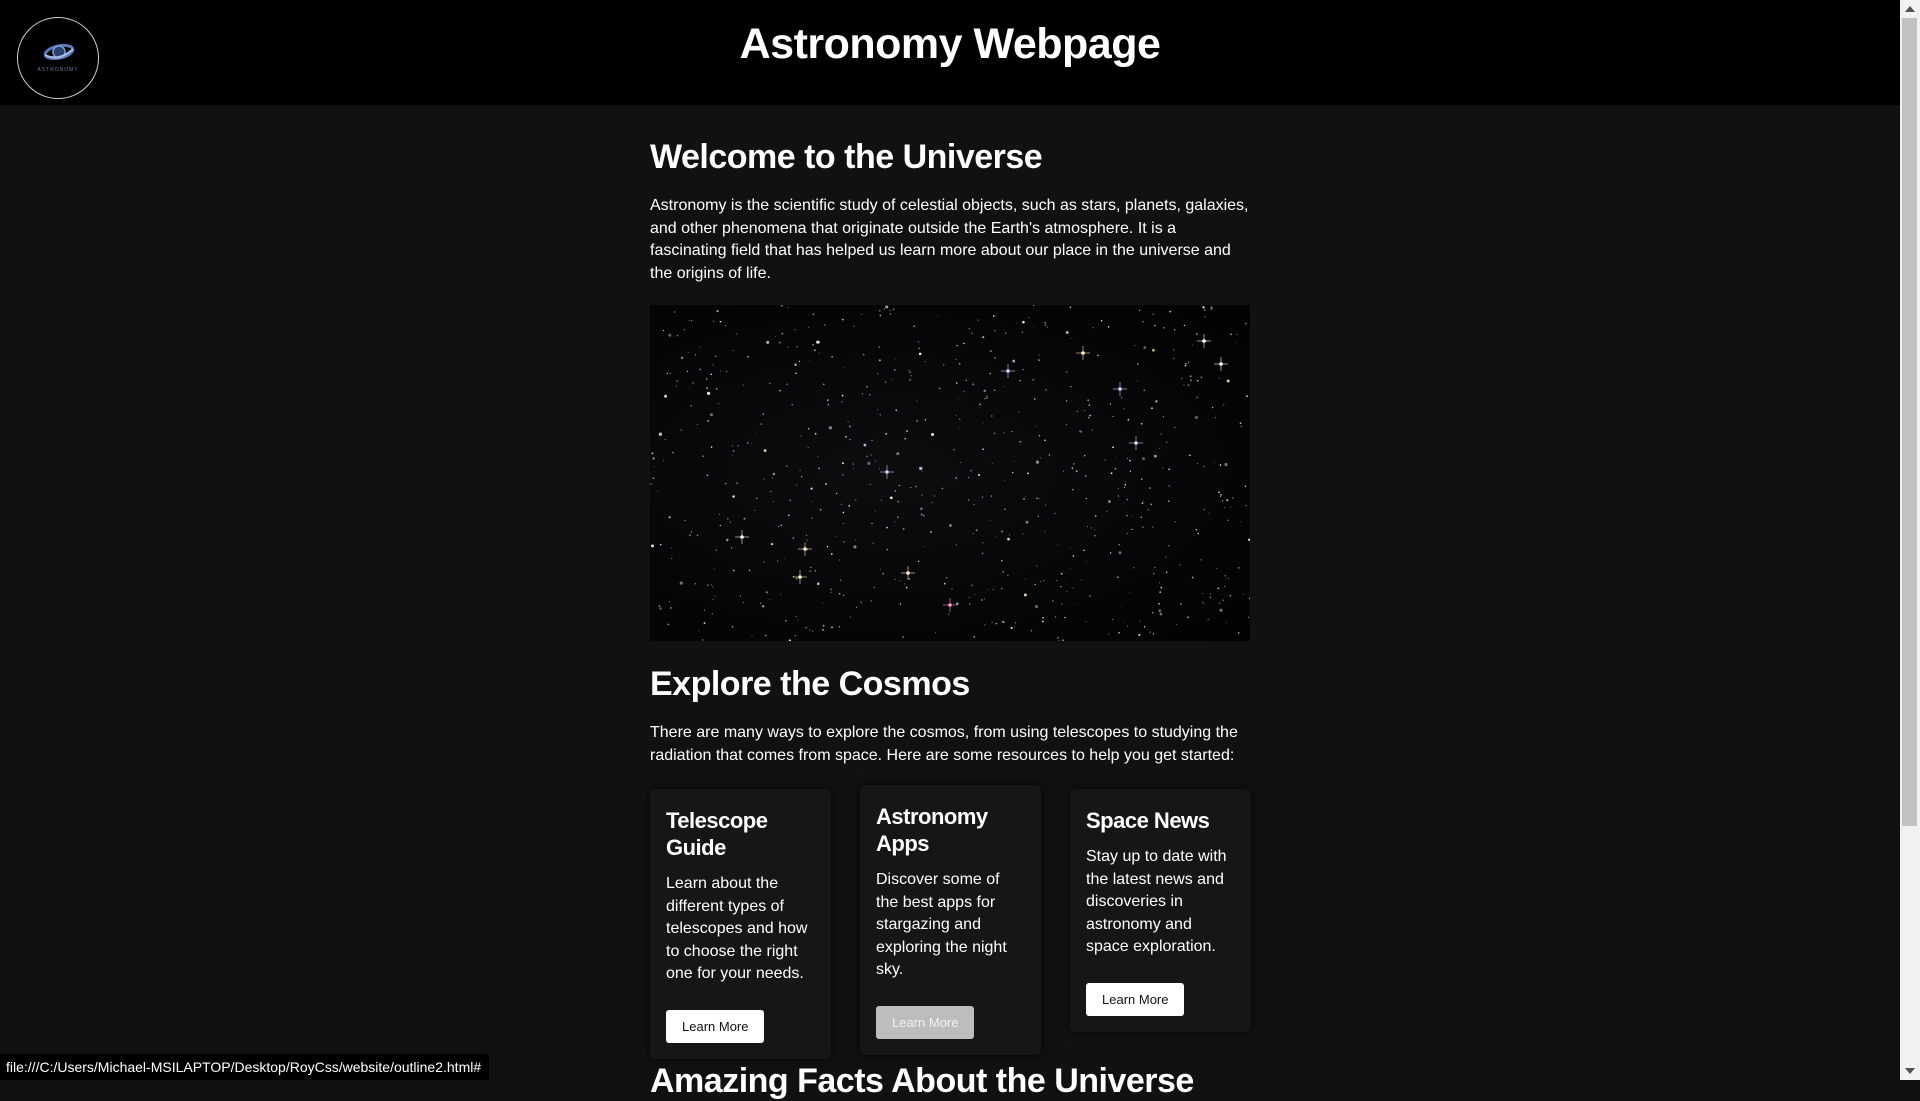  What do you see at coordinates (922, 1081) in the screenshot?
I see `facts-heading: Amazing Facts About the Universe` at bounding box center [922, 1081].